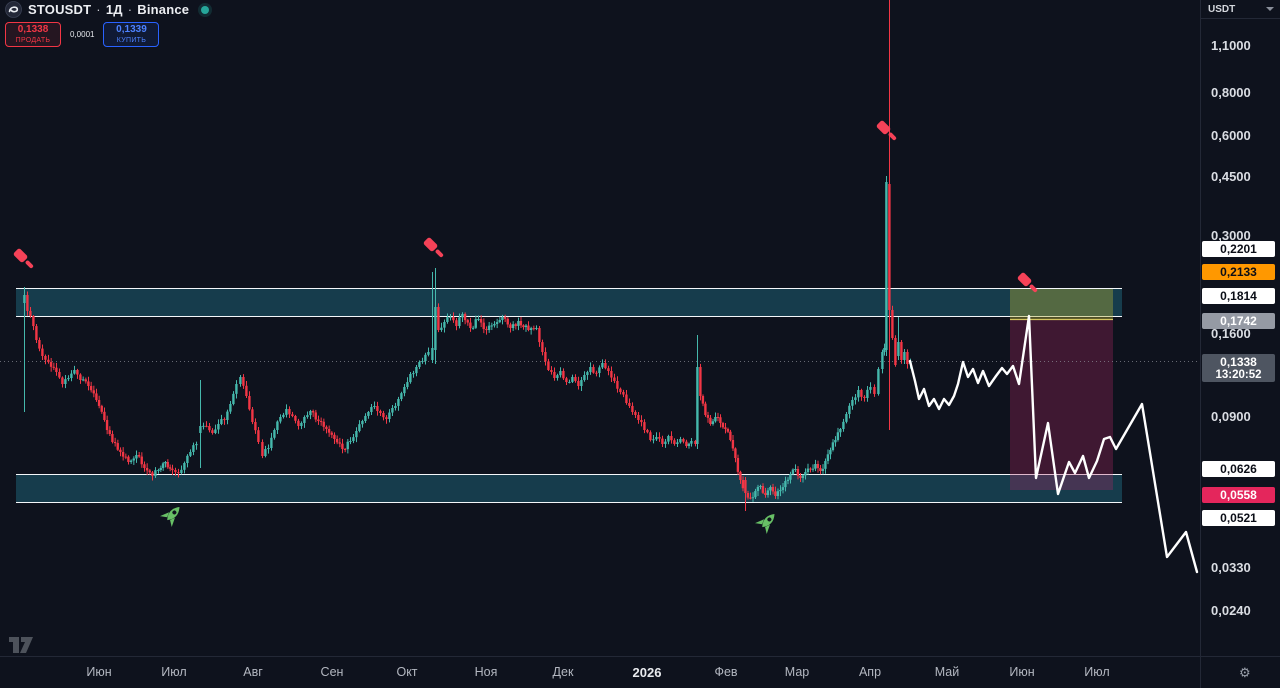 This screenshot has width=1280, height=688. Describe the element at coordinates (163, 9) in the screenshot. I see `exchange-label: Binance` at that location.